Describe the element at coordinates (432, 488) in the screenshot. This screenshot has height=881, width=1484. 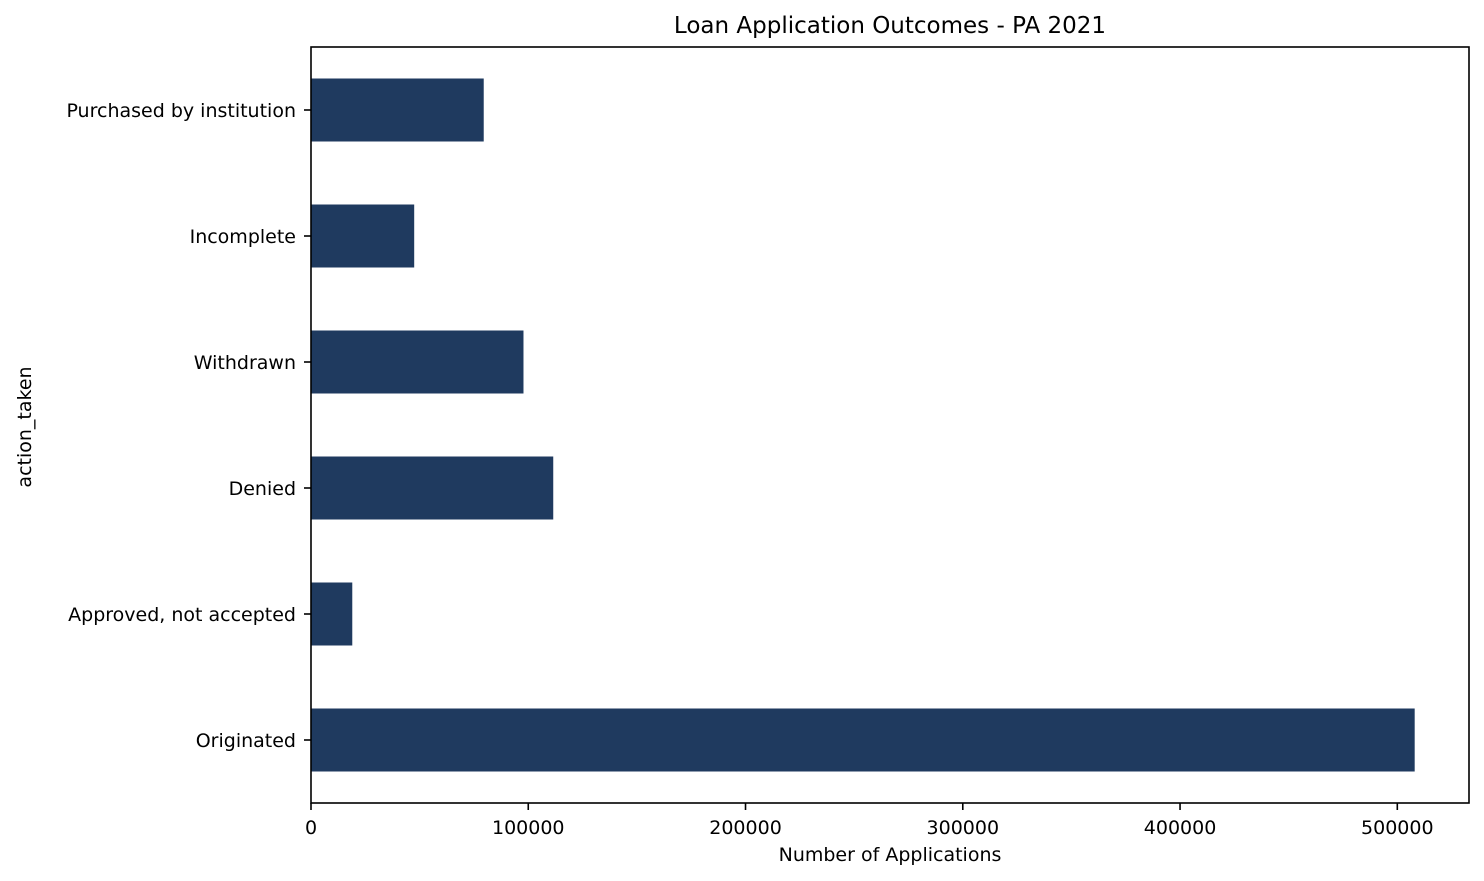
I see `bar-denied` at that location.